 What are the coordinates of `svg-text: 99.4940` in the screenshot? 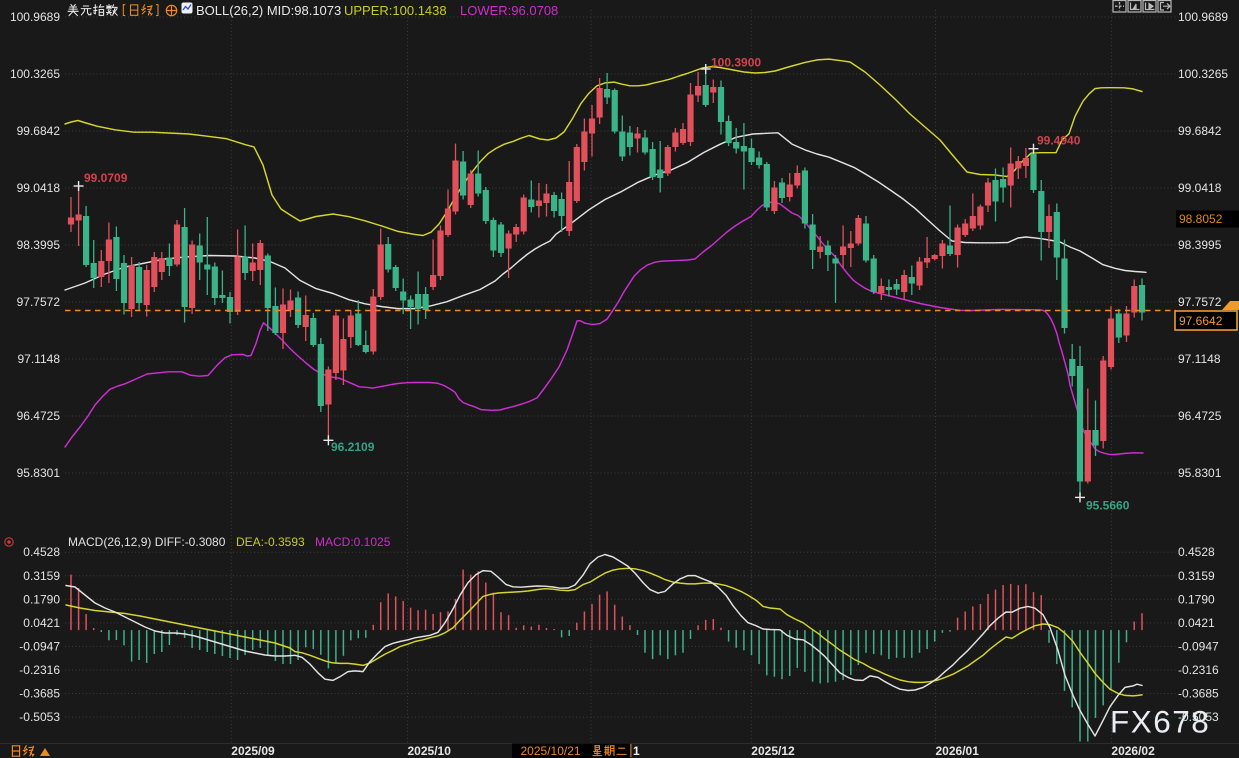 It's located at (1059, 141).